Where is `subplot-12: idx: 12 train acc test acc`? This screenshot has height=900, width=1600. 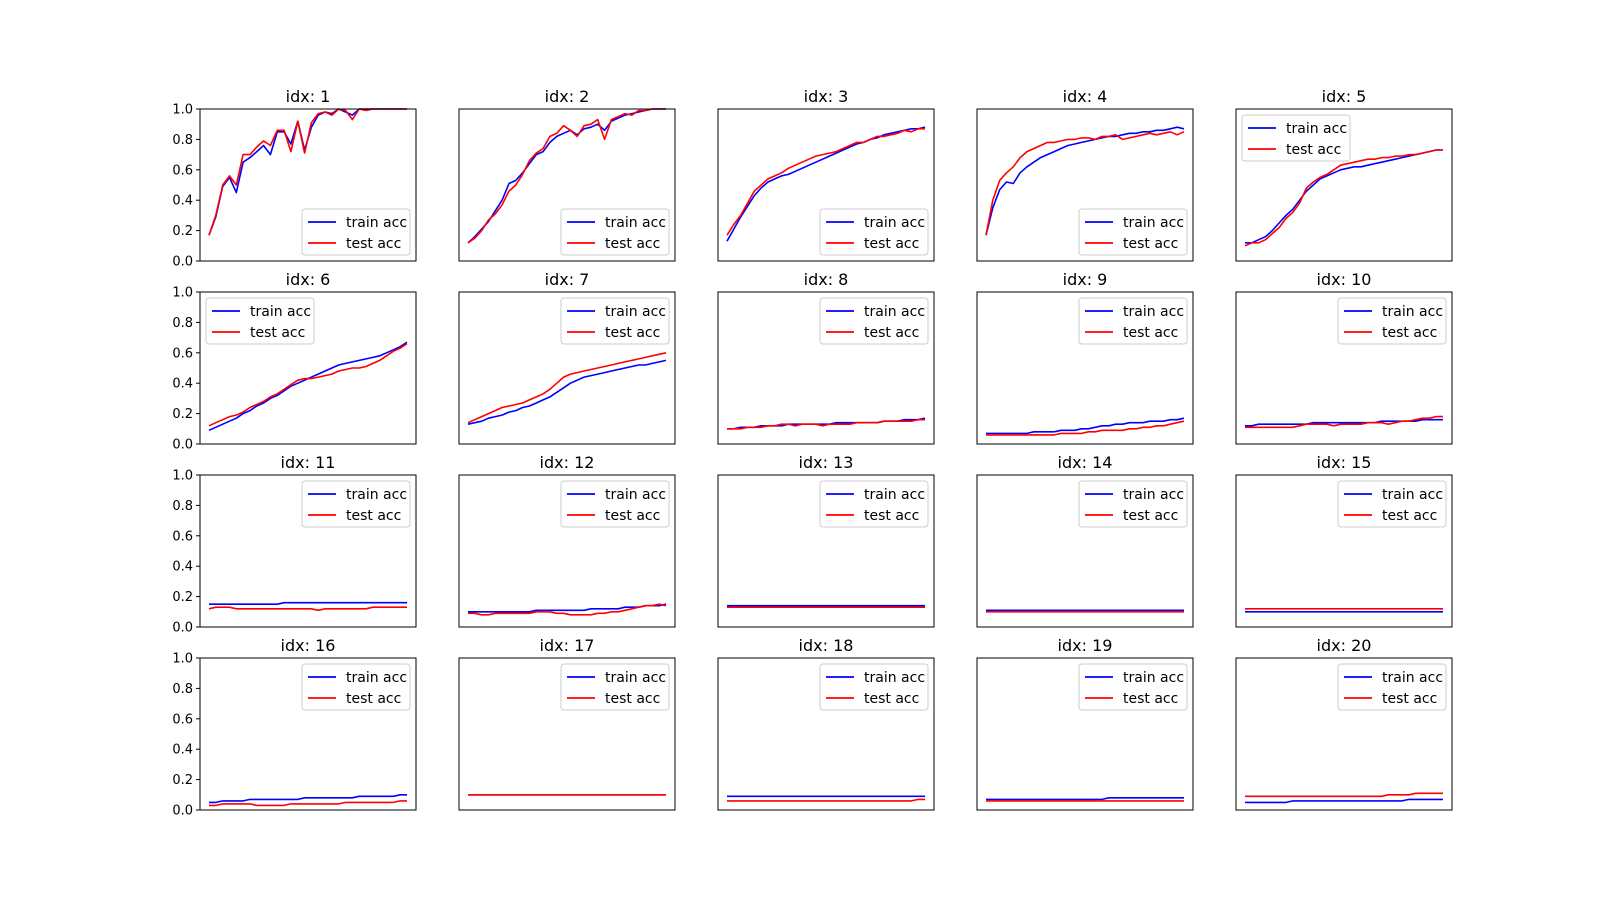 subplot-12: idx: 12 train acc test acc is located at coordinates (567, 540).